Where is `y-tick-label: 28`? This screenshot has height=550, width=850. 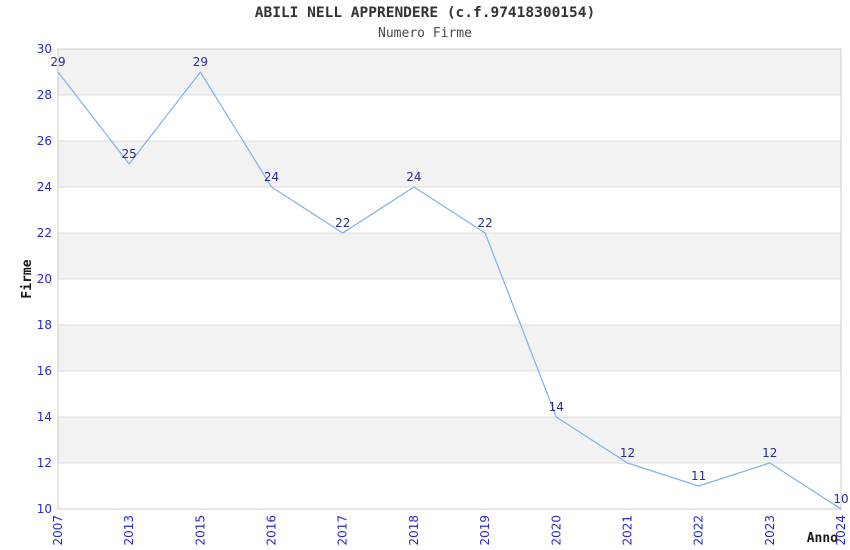
y-tick-label: 28 is located at coordinates (44, 95).